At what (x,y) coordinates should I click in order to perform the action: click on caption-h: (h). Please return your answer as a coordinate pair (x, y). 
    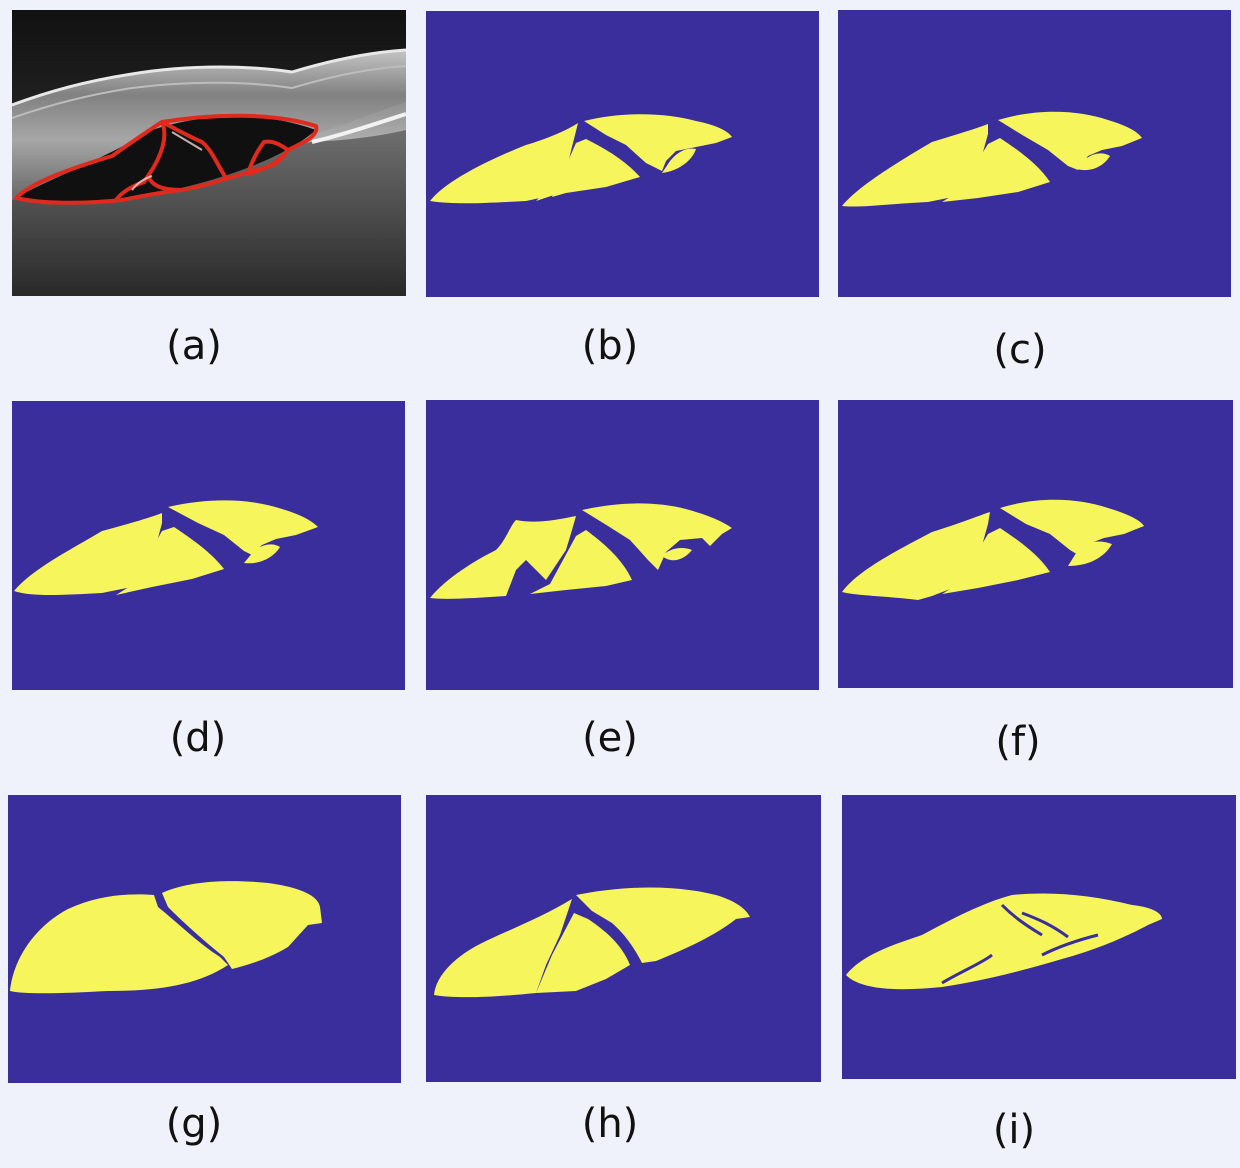
    Looking at the image, I should click on (610, 1124).